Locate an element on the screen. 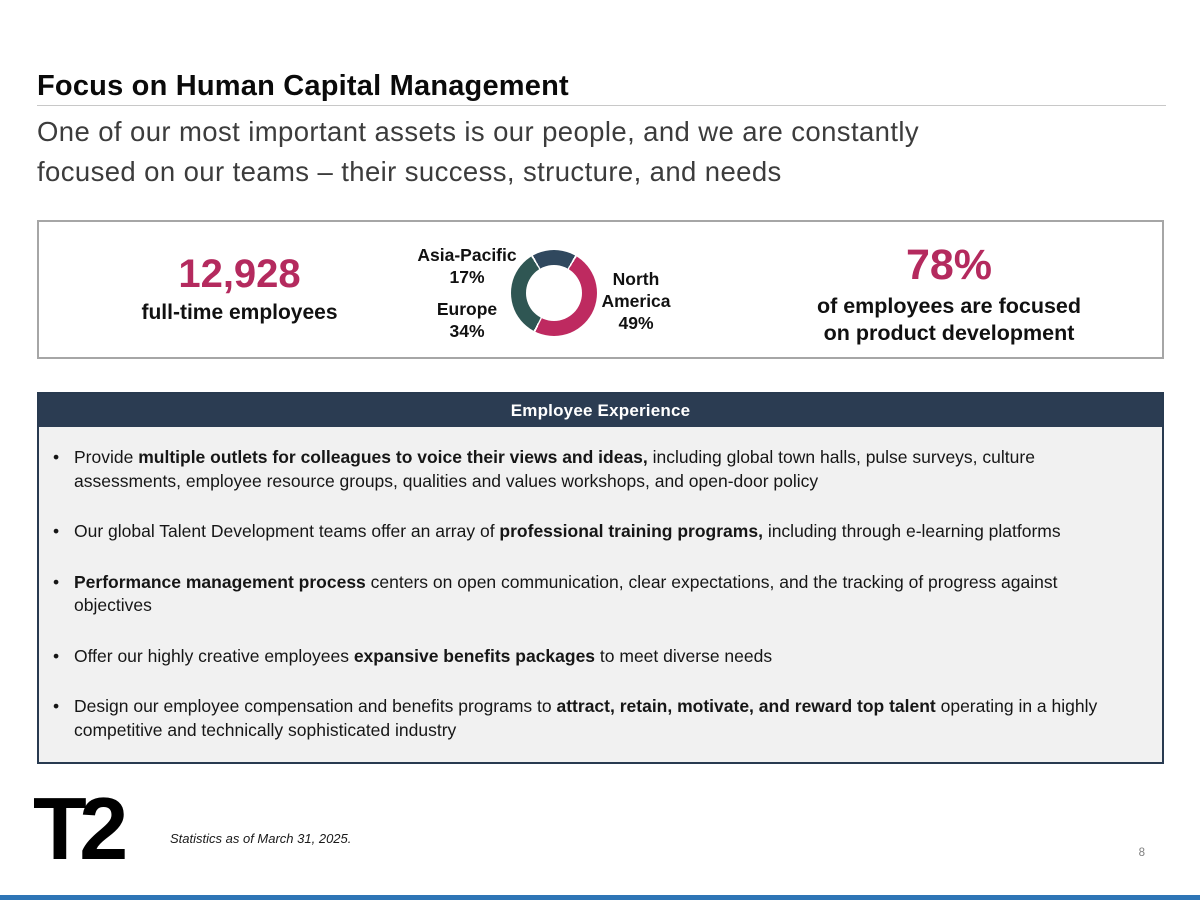 The width and height of the screenshot is (1200, 900). europe-name: Europe is located at coordinates (467, 309).